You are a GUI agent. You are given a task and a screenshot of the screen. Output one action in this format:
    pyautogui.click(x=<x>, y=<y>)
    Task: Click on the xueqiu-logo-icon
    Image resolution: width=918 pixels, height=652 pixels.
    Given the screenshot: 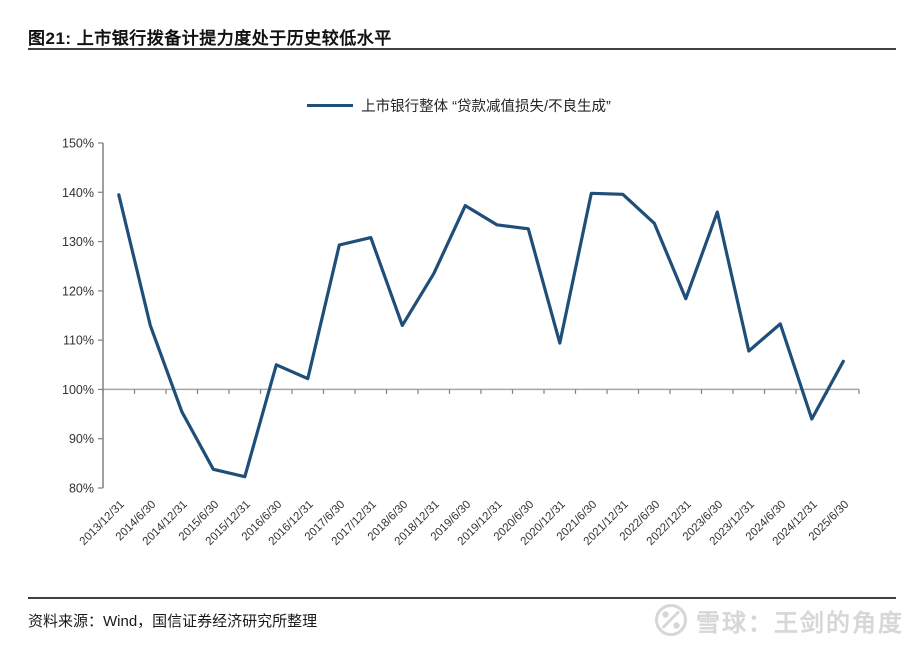 What is the action you would take?
    pyautogui.click(x=671, y=620)
    